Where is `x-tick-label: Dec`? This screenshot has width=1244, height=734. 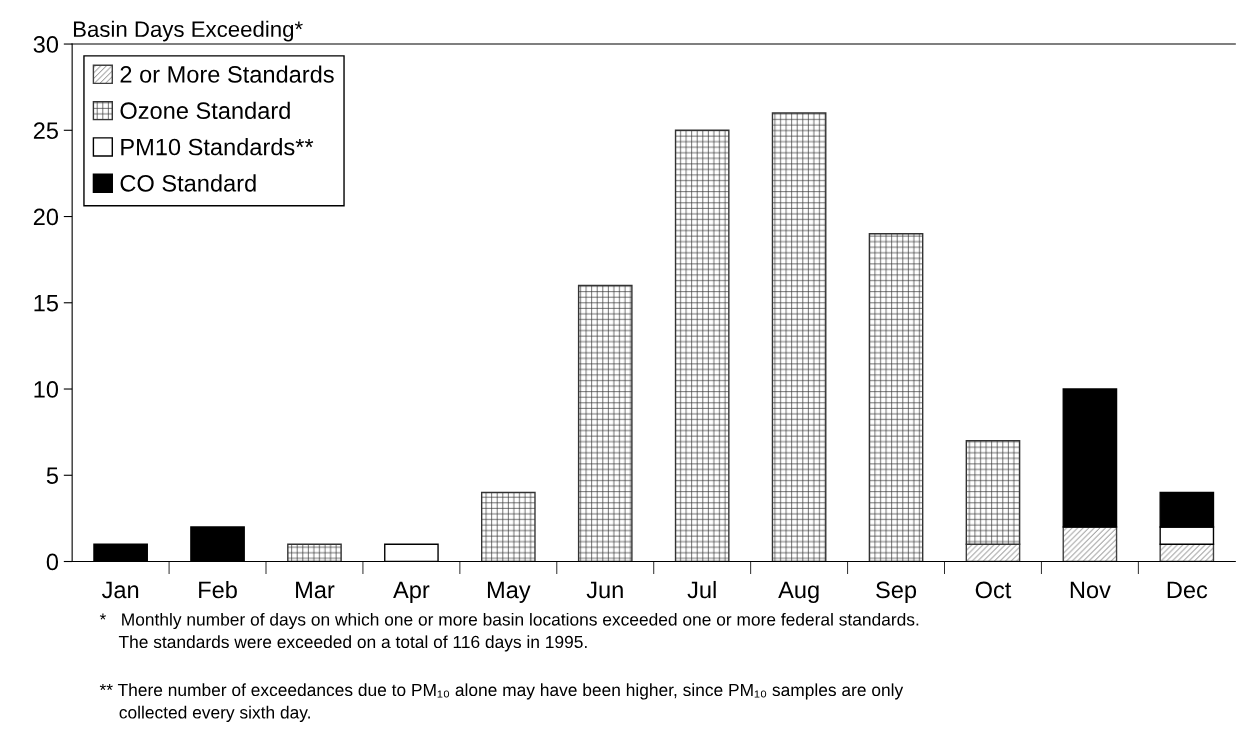 x-tick-label: Dec is located at coordinates (1187, 590).